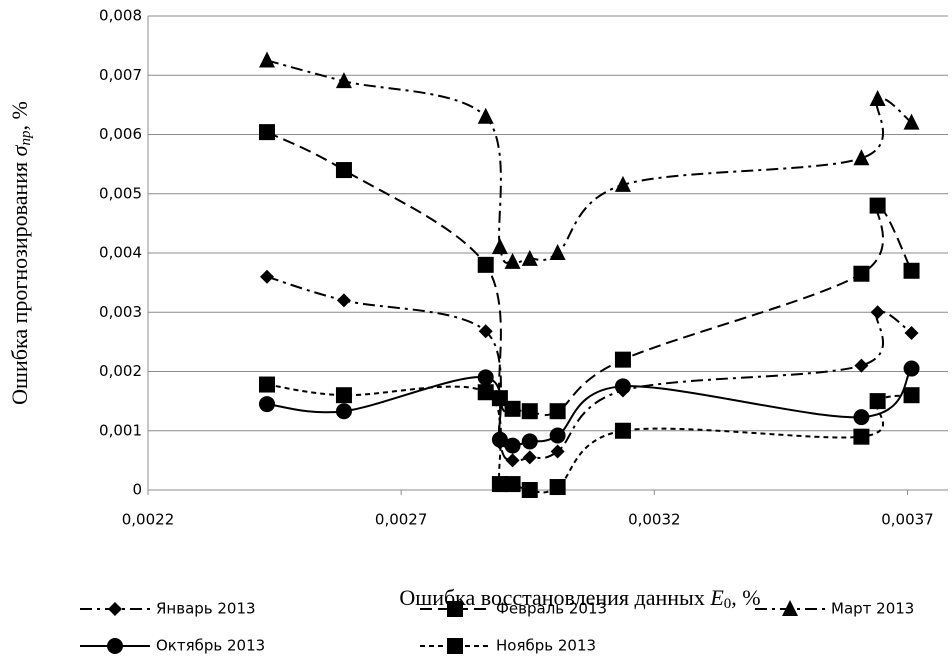  What do you see at coordinates (120, 371) in the screenshot?
I see `y-tick-label: 0,002` at bounding box center [120, 371].